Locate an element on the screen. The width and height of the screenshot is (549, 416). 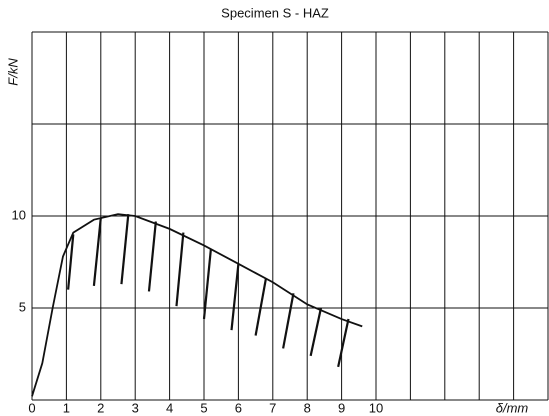
y-tick-label: 10 is located at coordinates (19, 214).